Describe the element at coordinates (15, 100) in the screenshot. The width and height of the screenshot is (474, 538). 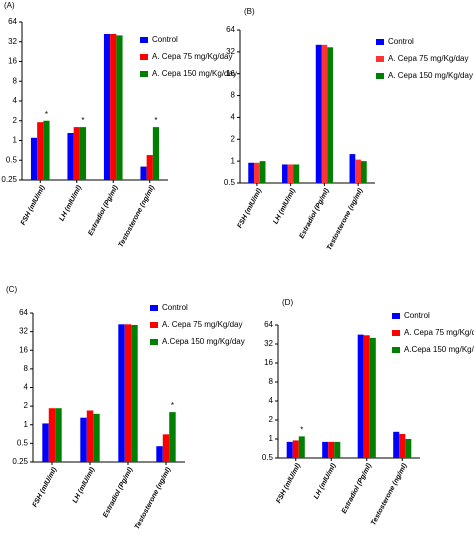
I see `y-tick-label: 4` at that location.